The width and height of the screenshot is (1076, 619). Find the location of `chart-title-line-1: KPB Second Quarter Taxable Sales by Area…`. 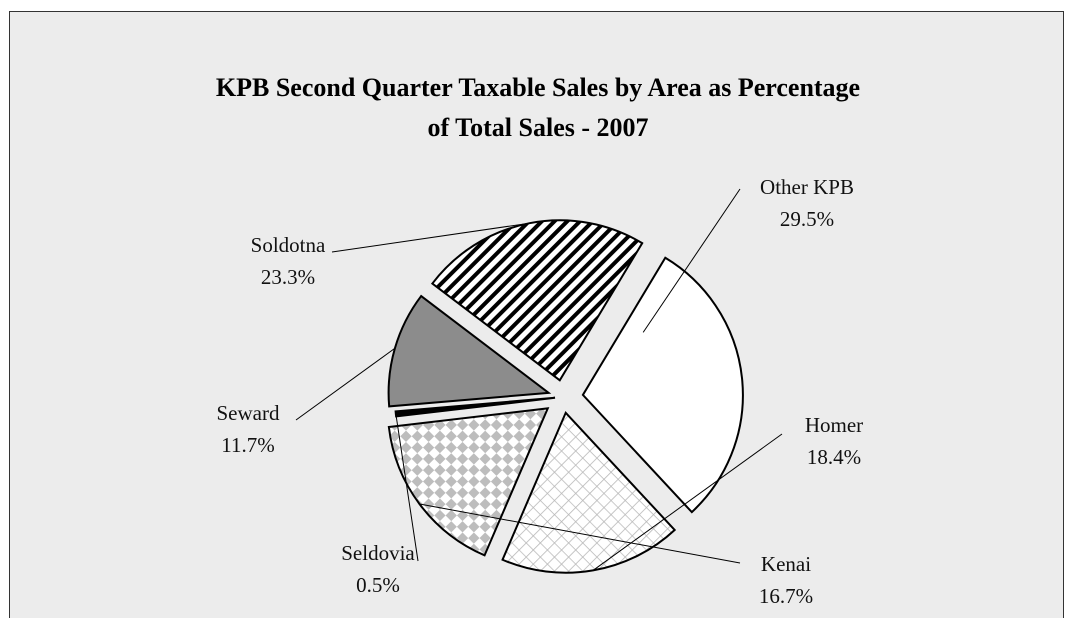

chart-title-line-1: KPB Second Quarter Taxable Sales by Area… is located at coordinates (538, 87).